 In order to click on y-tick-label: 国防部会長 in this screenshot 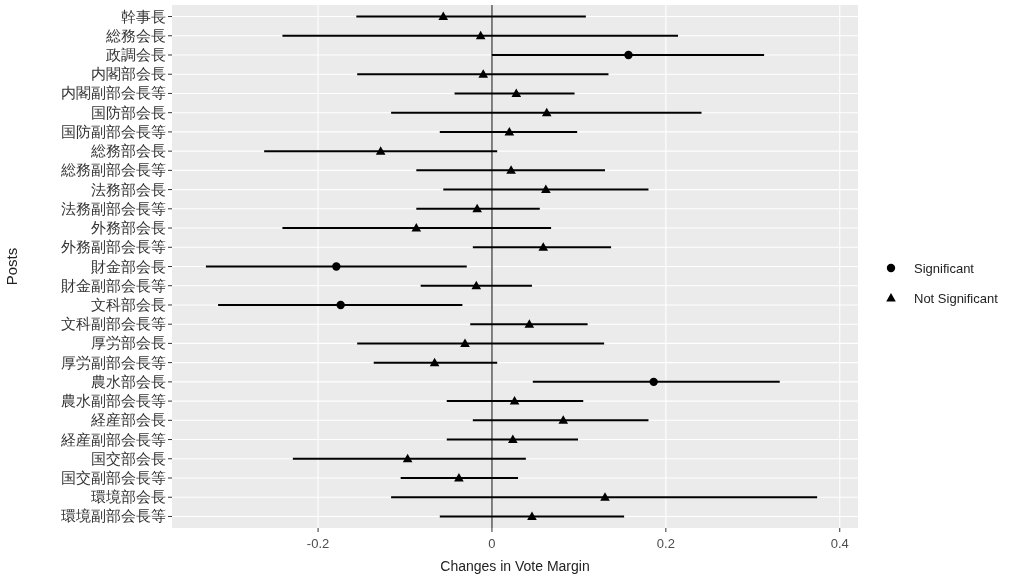, I will do `click(128, 112)`.